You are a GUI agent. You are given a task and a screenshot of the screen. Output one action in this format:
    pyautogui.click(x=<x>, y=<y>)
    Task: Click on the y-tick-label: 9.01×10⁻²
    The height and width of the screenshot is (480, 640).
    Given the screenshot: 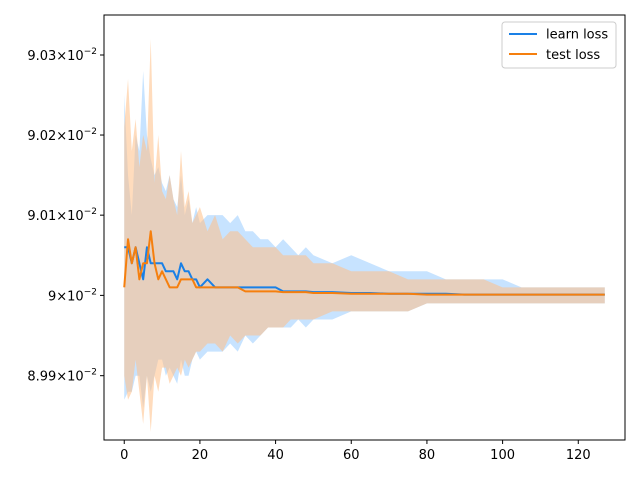 What is the action you would take?
    pyautogui.click(x=62, y=215)
    